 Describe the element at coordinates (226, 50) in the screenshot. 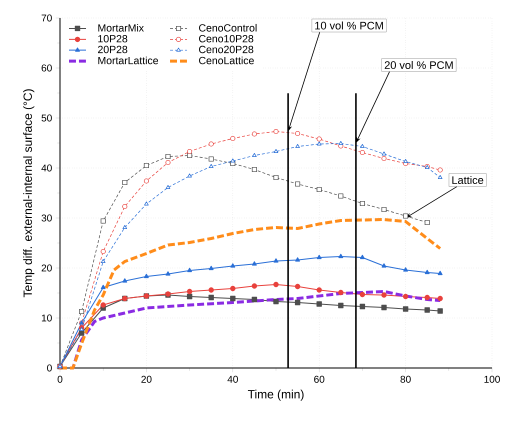

I see `legend-label: Ceno20P28` at that location.